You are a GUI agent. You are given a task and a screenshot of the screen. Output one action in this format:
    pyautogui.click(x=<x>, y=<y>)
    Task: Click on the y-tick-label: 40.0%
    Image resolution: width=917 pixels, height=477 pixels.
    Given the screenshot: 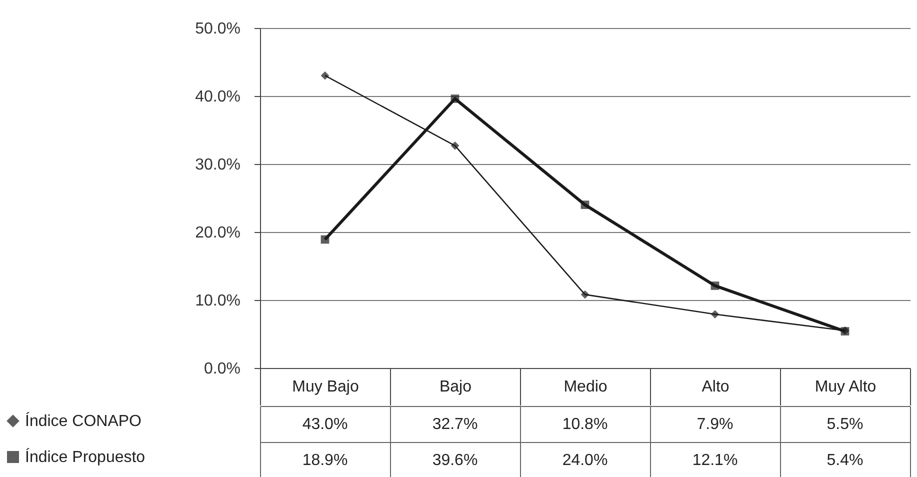 What is the action you would take?
    pyautogui.click(x=217, y=97)
    